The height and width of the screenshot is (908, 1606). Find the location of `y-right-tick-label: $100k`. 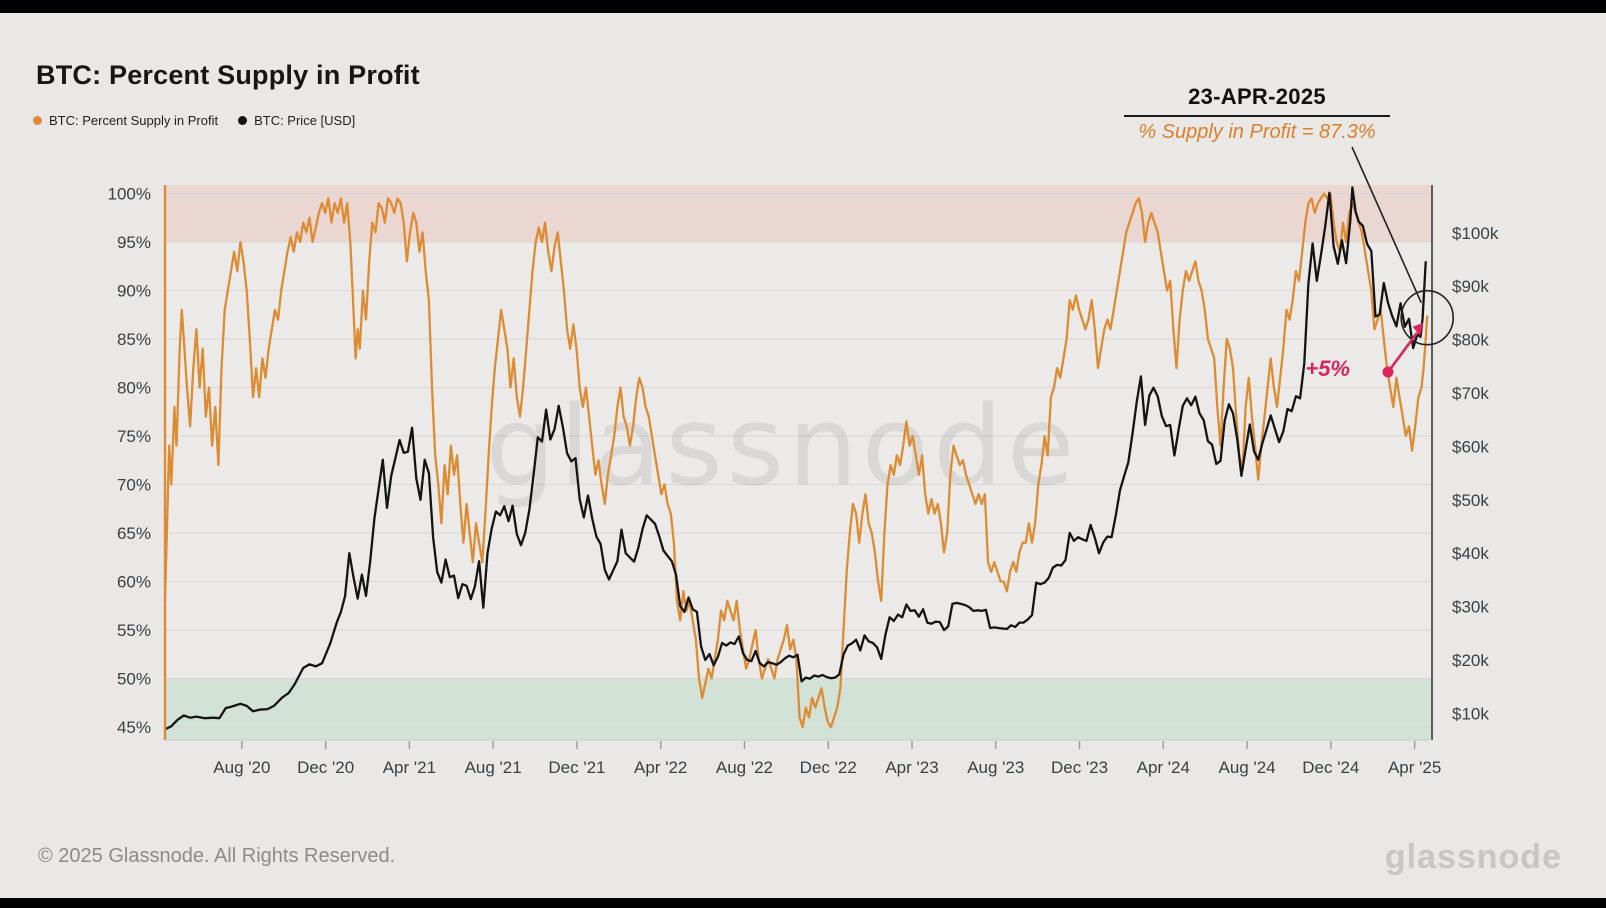

y-right-tick-label: $100k is located at coordinates (1475, 233).